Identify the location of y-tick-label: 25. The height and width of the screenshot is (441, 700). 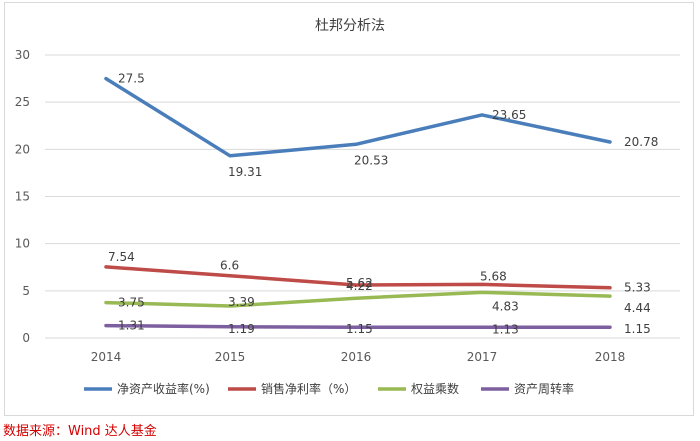
(22, 102).